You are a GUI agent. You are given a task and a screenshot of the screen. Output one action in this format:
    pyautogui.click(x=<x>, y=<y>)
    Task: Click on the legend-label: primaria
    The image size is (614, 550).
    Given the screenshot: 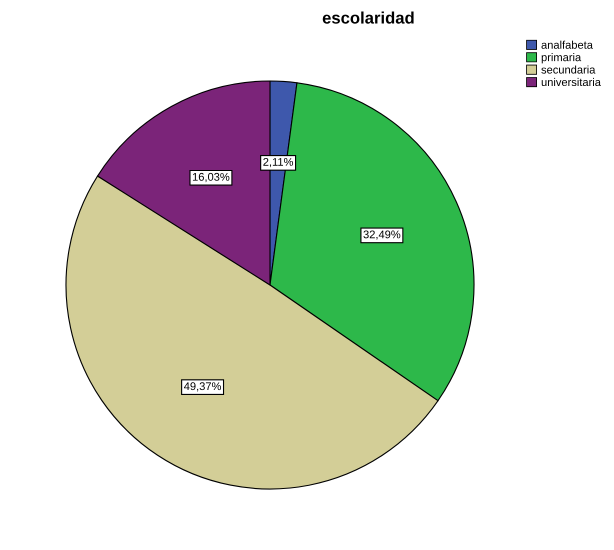 What is the action you would take?
    pyautogui.click(x=562, y=58)
    